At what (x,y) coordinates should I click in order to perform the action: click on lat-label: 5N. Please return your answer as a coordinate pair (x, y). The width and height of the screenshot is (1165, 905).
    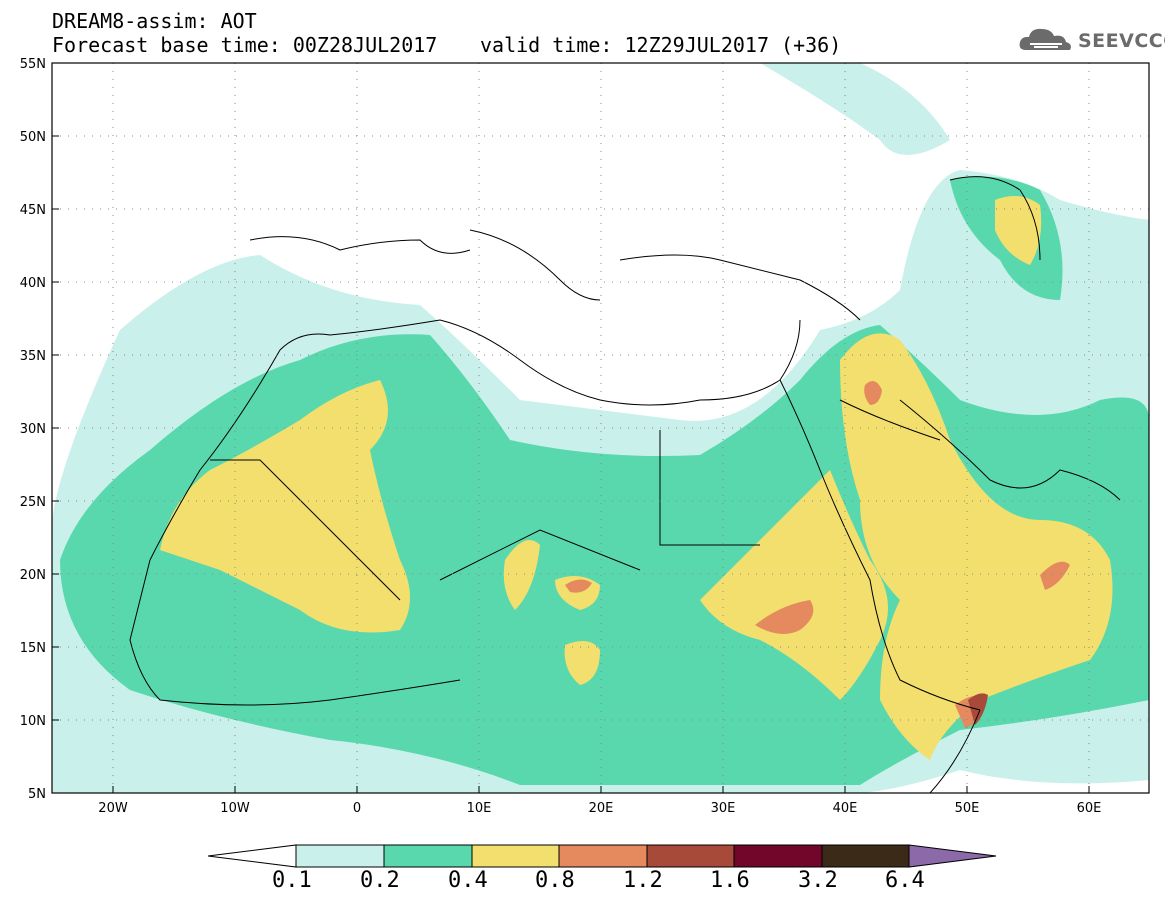
    Looking at the image, I should click on (37, 794).